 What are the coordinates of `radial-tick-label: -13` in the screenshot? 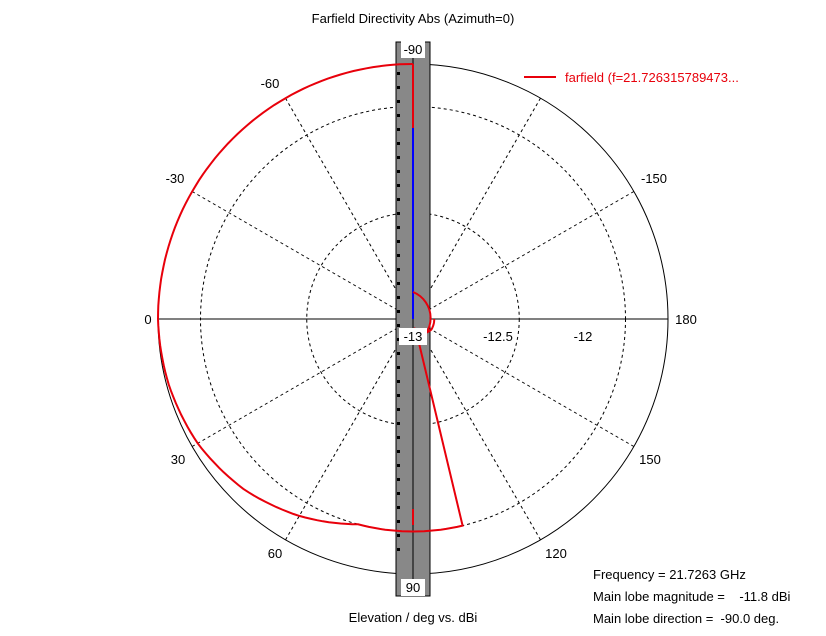 It's located at (413, 336).